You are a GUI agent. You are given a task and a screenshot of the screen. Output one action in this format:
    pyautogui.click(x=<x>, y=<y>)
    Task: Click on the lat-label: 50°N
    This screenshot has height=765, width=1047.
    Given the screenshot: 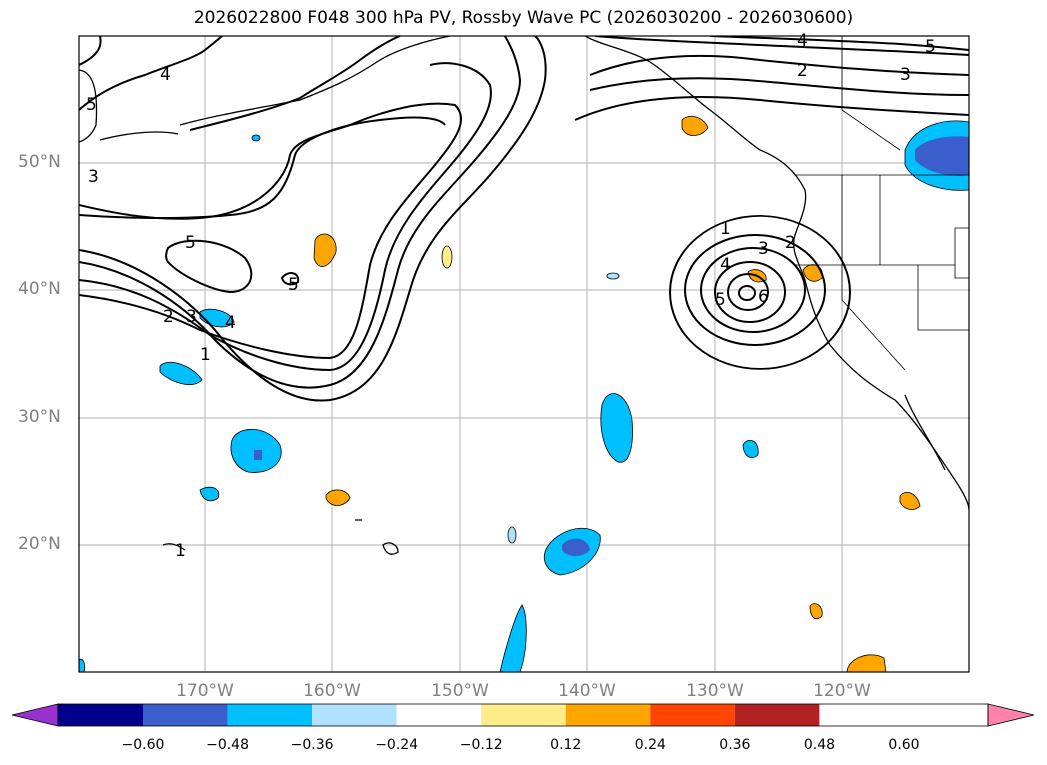 What is the action you would take?
    pyautogui.click(x=39, y=162)
    